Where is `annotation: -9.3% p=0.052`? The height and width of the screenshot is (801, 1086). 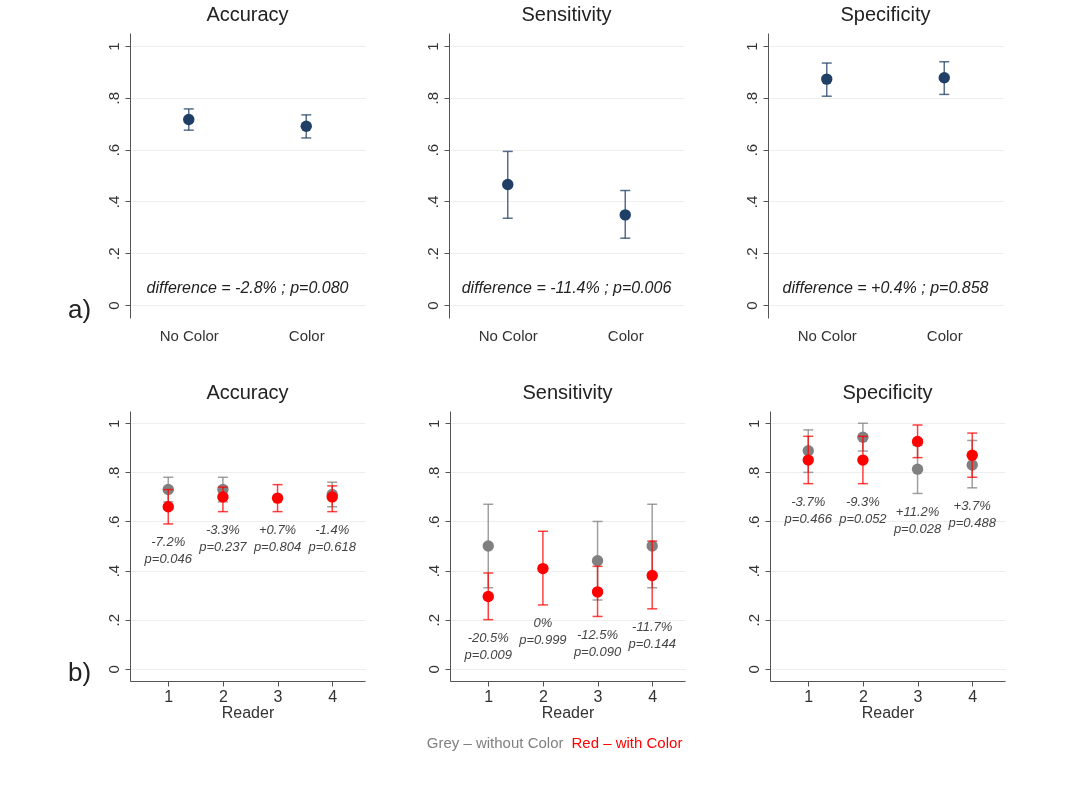
annotation: -9.3% p=0.052 is located at coordinates (863, 509).